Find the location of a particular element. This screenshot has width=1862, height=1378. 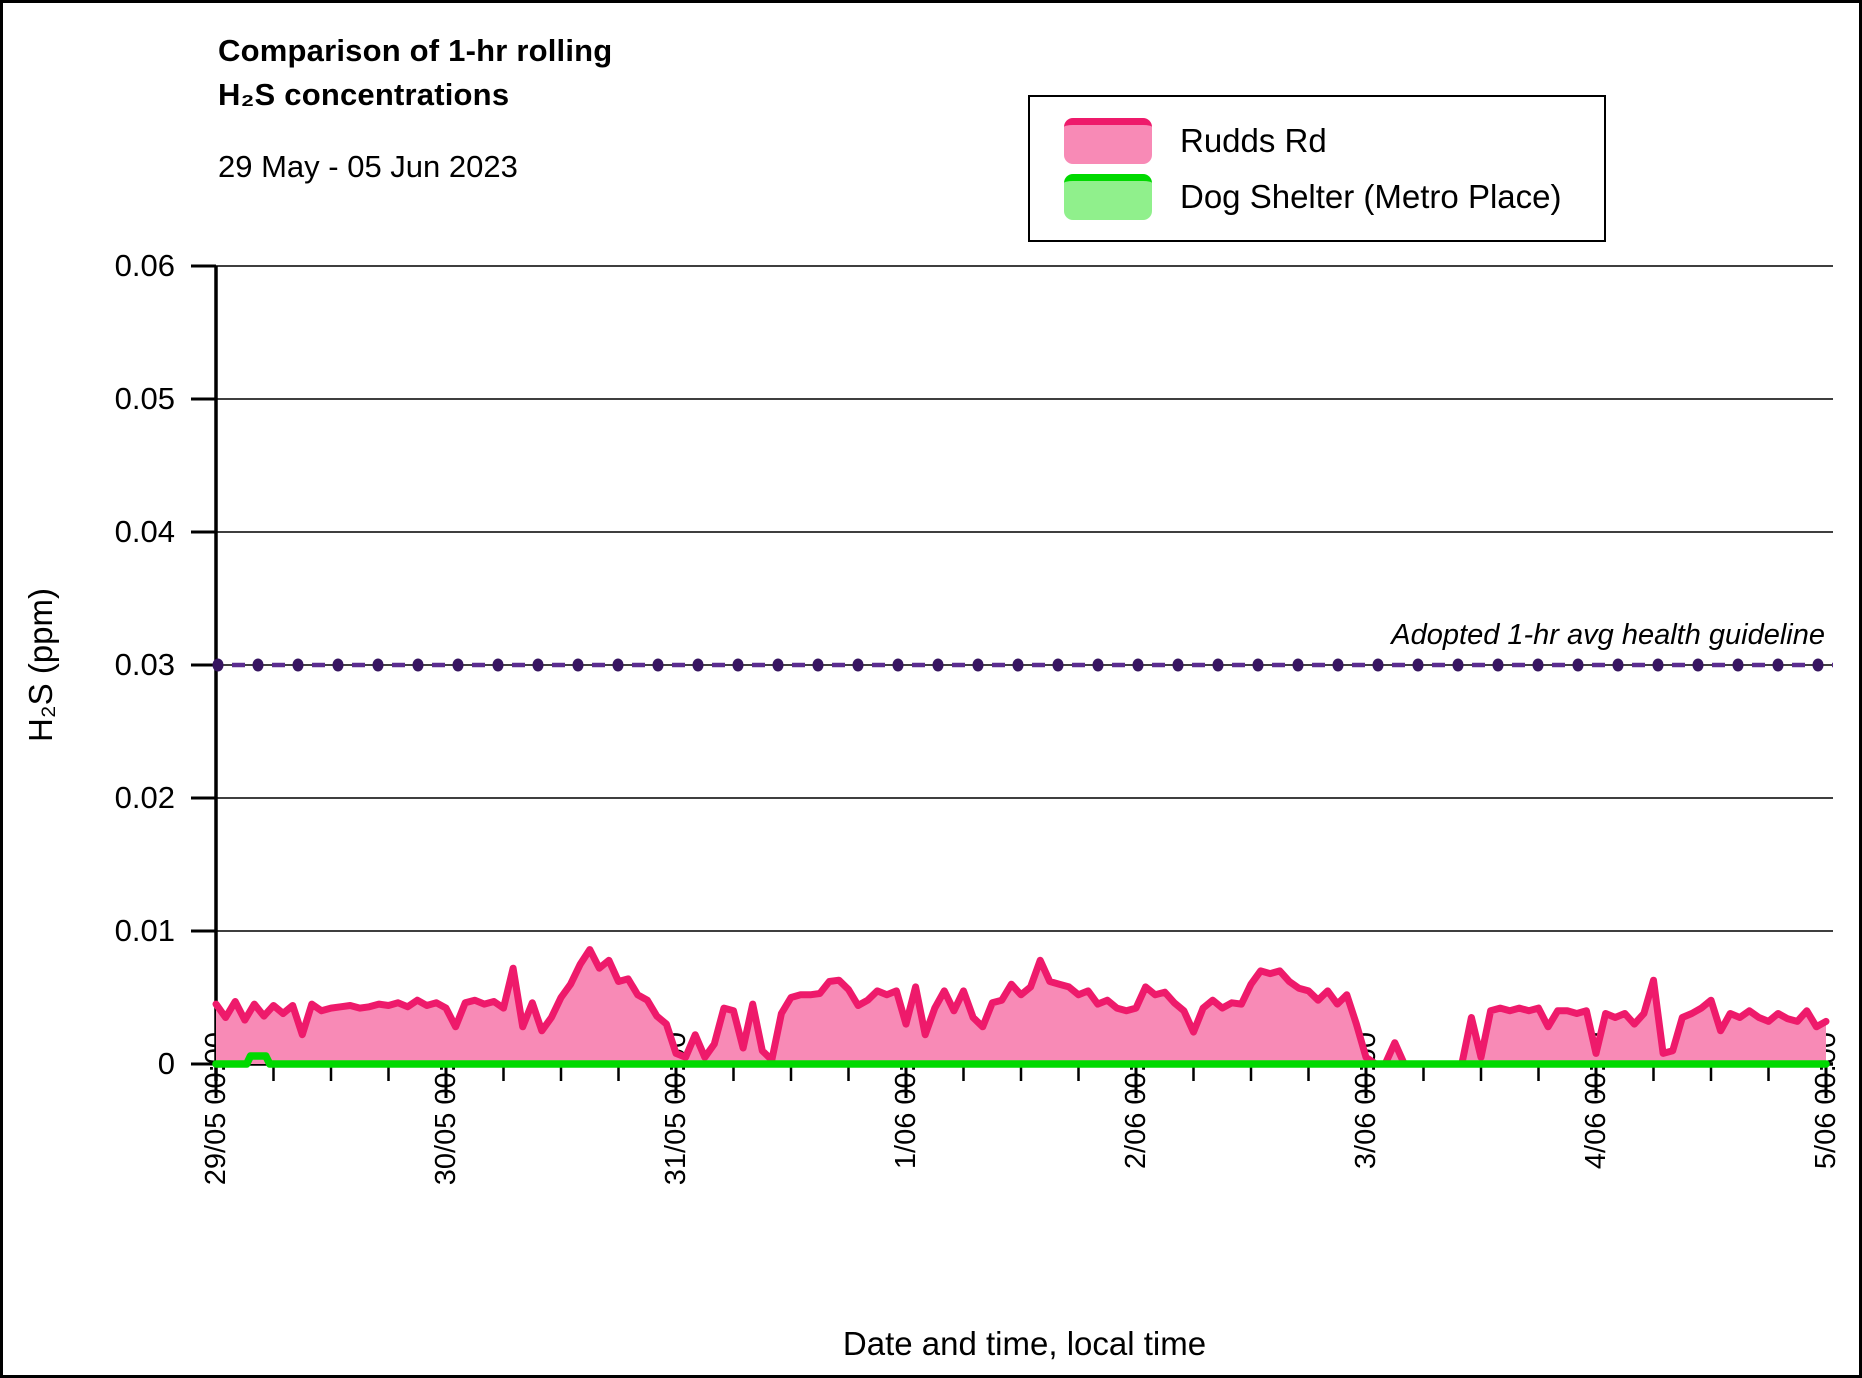

legend-label-dog-shelter: Dog Shelter (Metro Place) is located at coordinates (1371, 196).